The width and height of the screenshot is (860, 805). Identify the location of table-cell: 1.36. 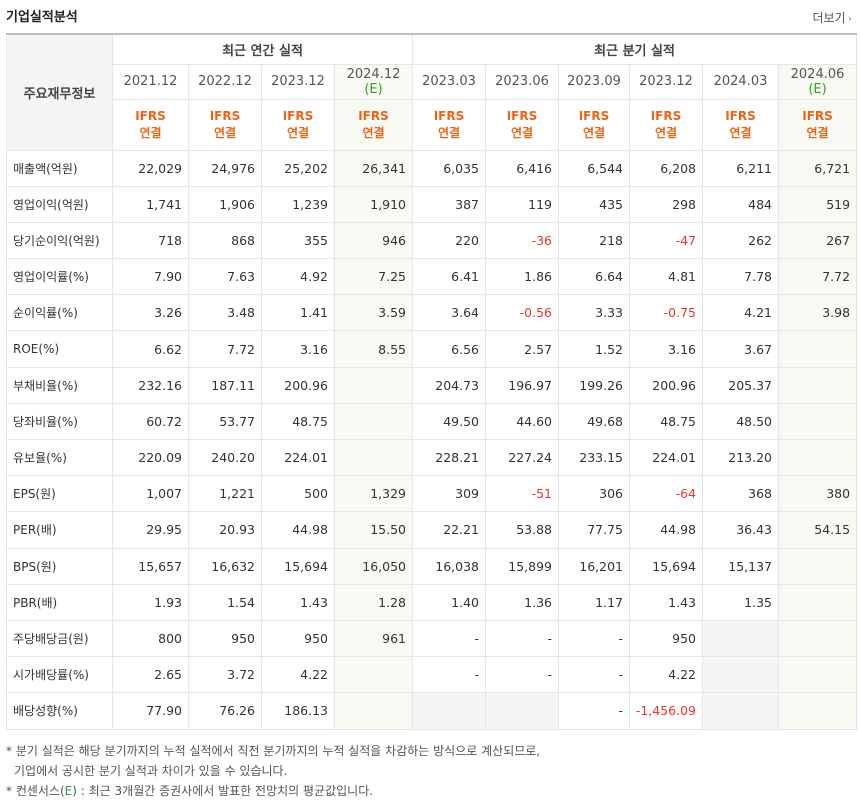
(522, 602).